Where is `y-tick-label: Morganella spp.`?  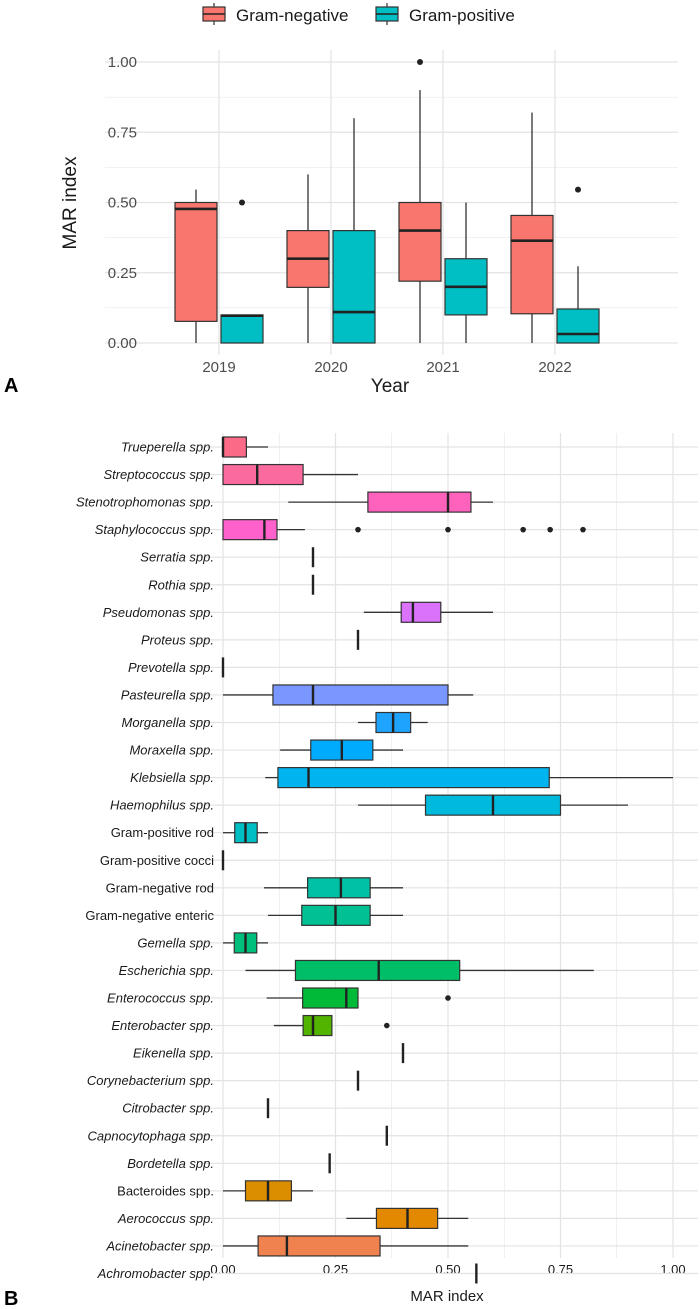 y-tick-label: Morganella spp. is located at coordinates (168, 722).